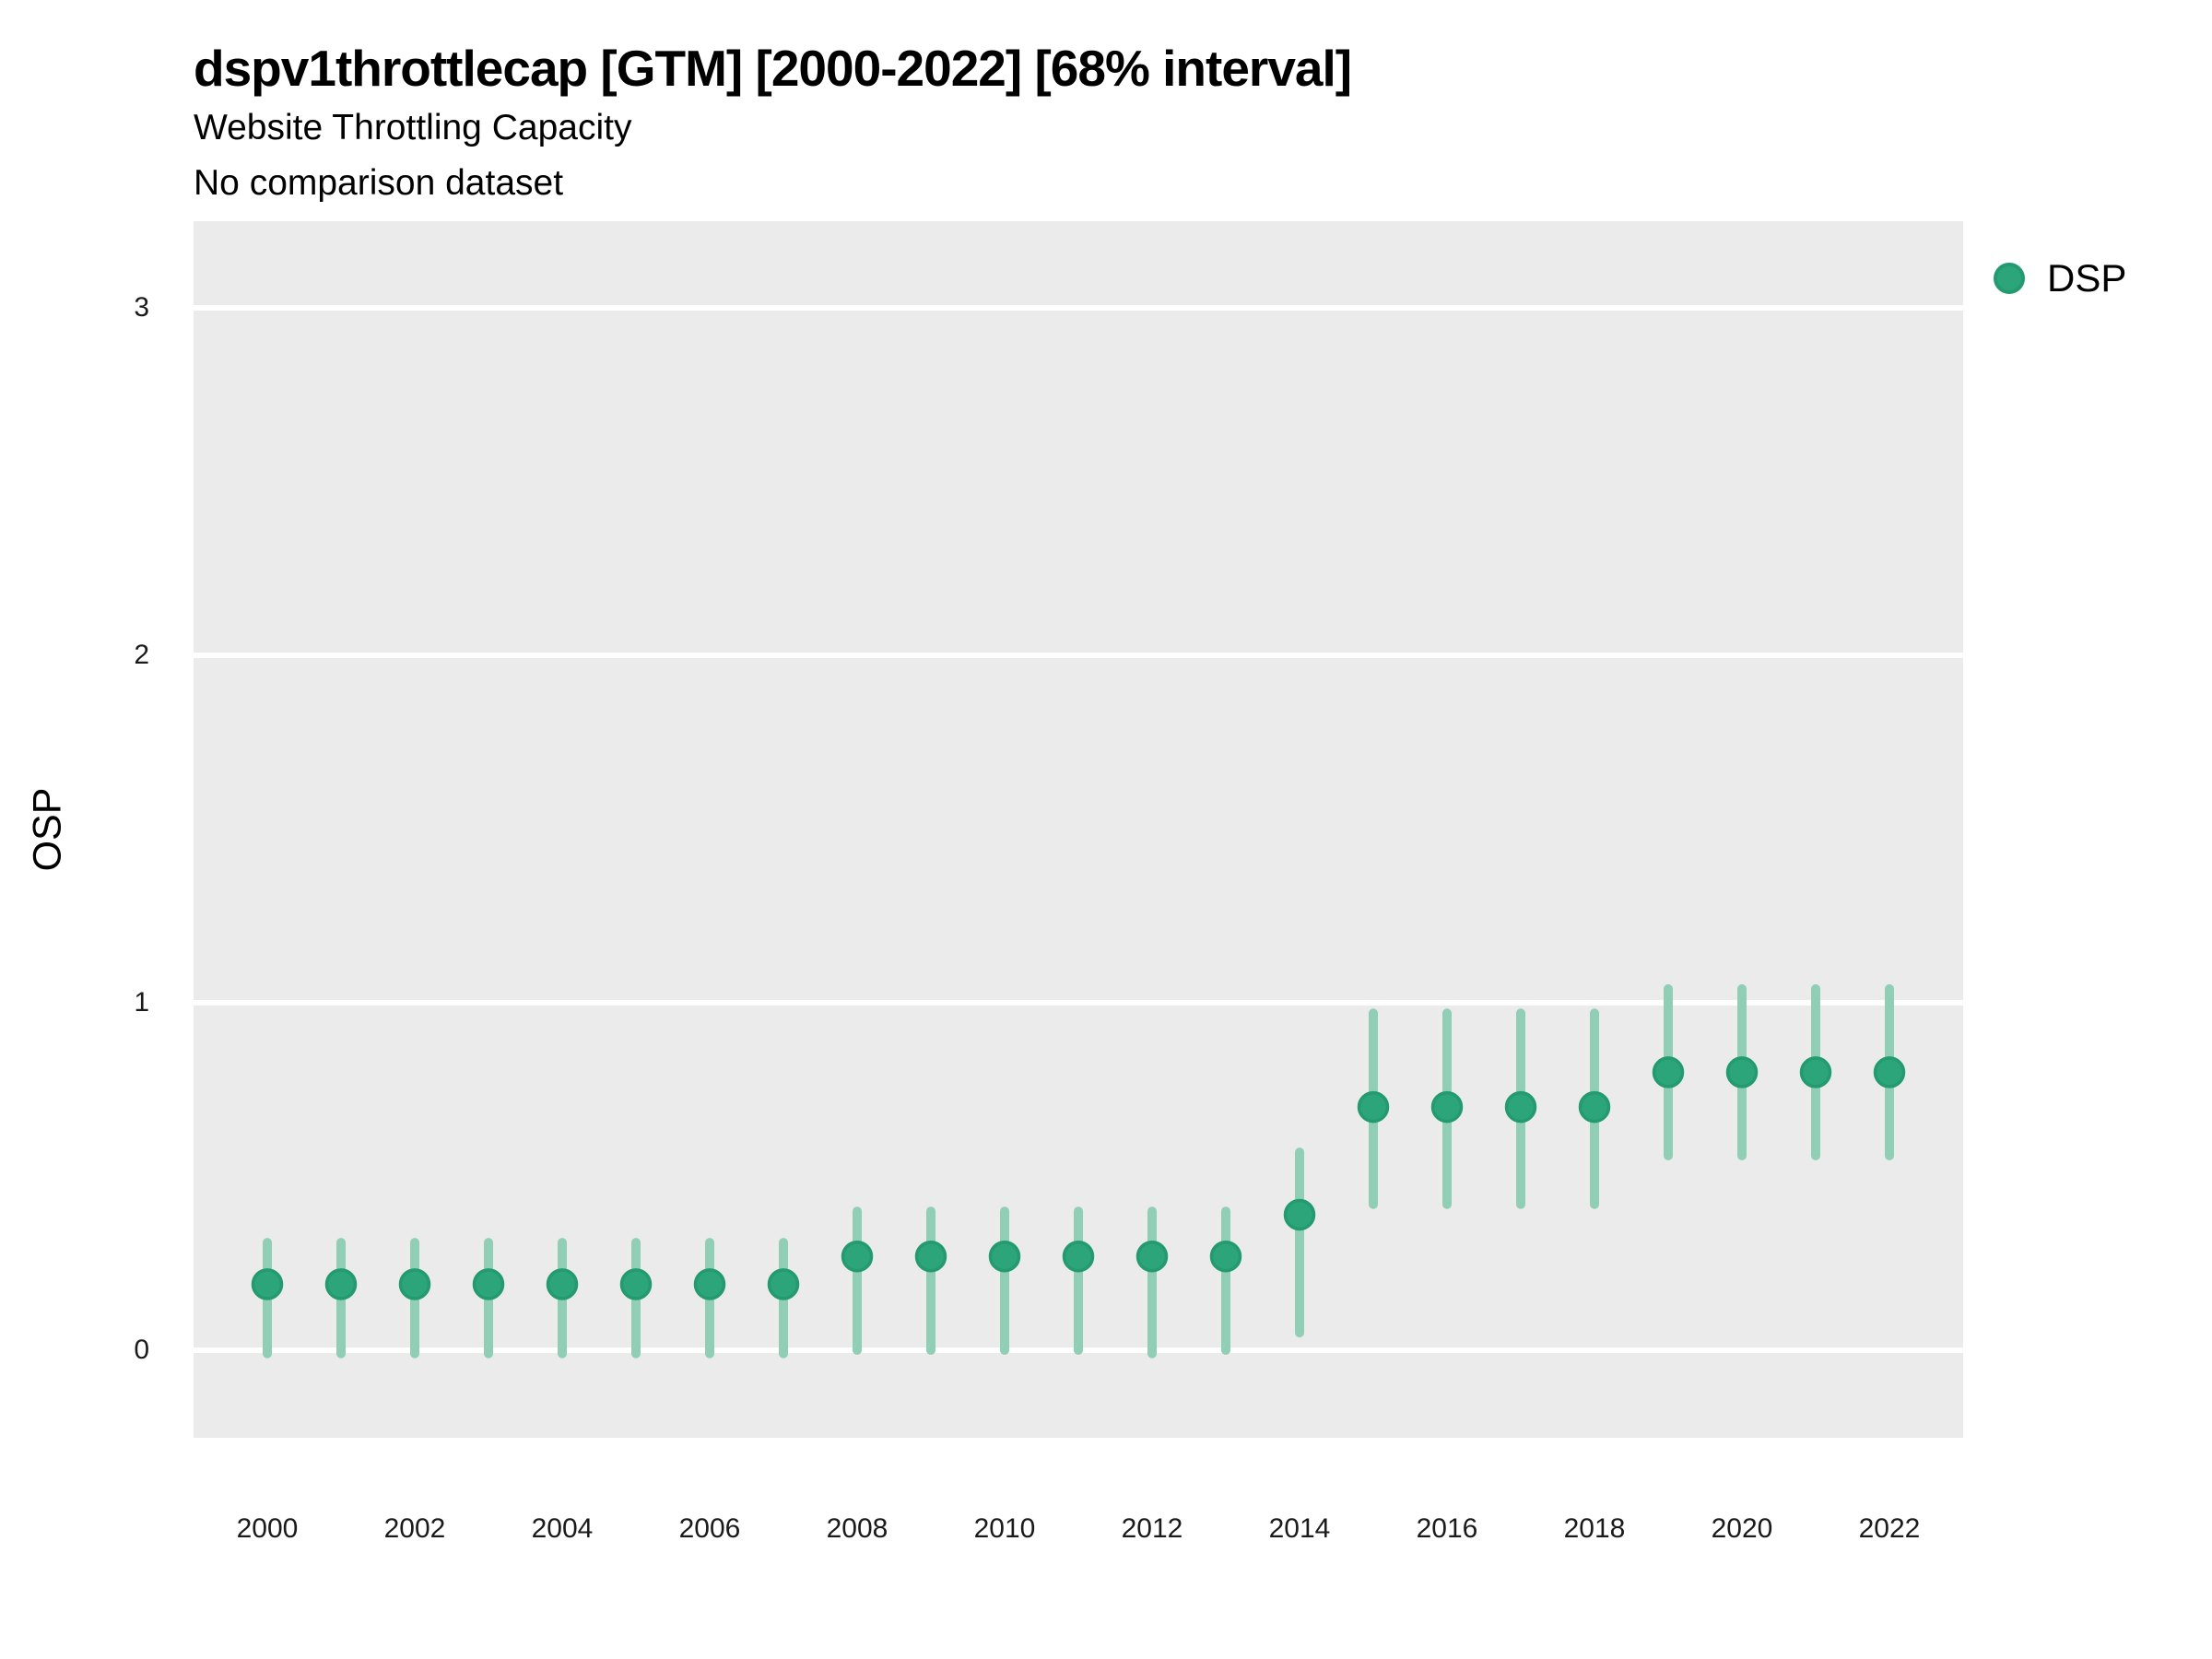 The height and width of the screenshot is (1659, 2212). What do you see at coordinates (1815, 1072) in the screenshot?
I see `data-point-2021` at bounding box center [1815, 1072].